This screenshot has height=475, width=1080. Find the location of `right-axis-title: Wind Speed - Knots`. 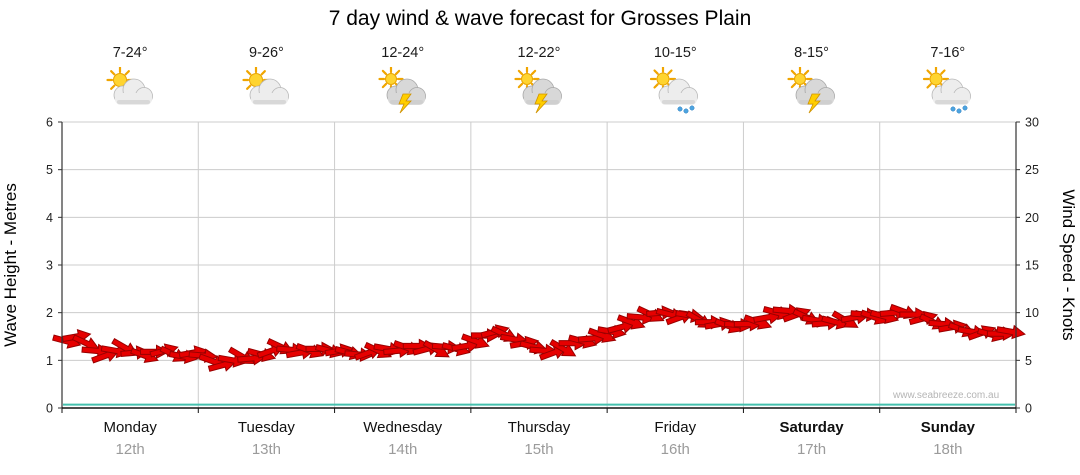

right-axis-title: Wind Speed - Knots is located at coordinates (1068, 264).